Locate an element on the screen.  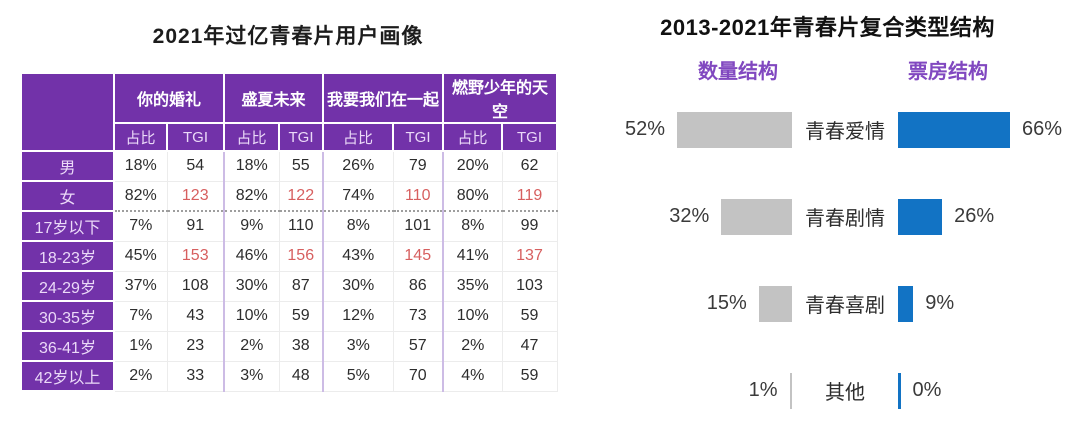
share-cell: 30% is located at coordinates (251, 286).